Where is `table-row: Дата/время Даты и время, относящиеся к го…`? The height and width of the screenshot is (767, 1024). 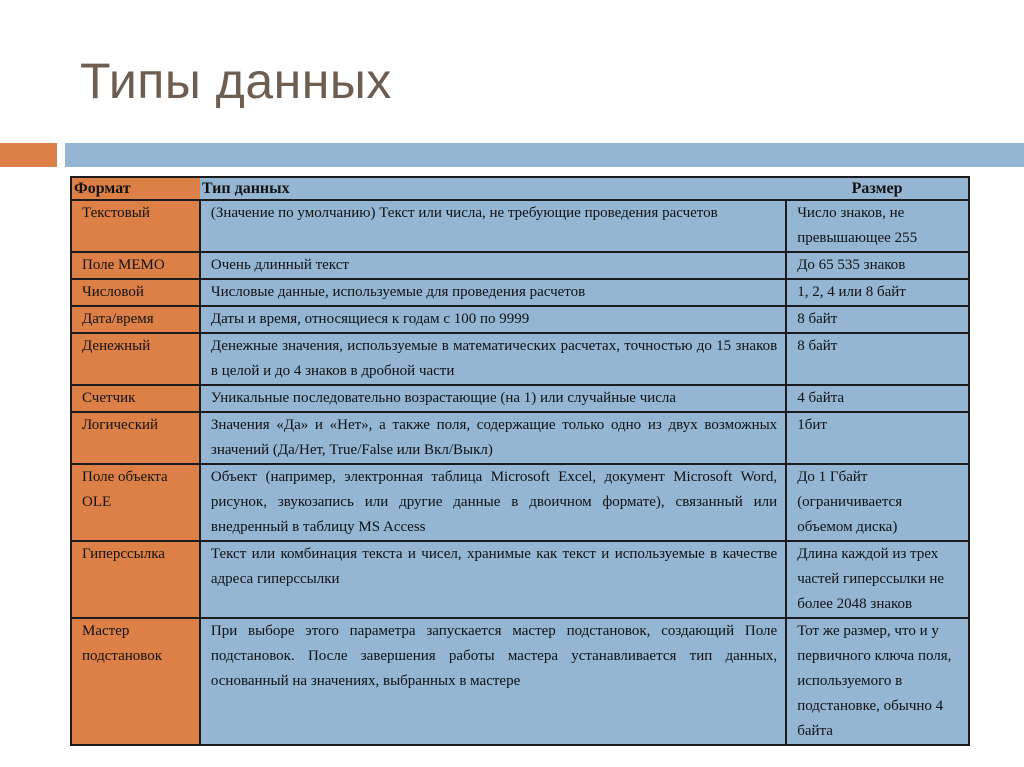 table-row: Дата/время Даты и время, относящиеся к го… is located at coordinates (520, 319).